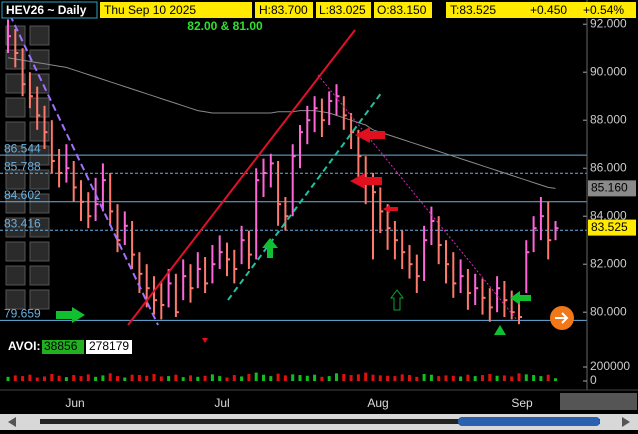  What do you see at coordinates (626, 422) in the screenshot?
I see `scroll-right` at bounding box center [626, 422].